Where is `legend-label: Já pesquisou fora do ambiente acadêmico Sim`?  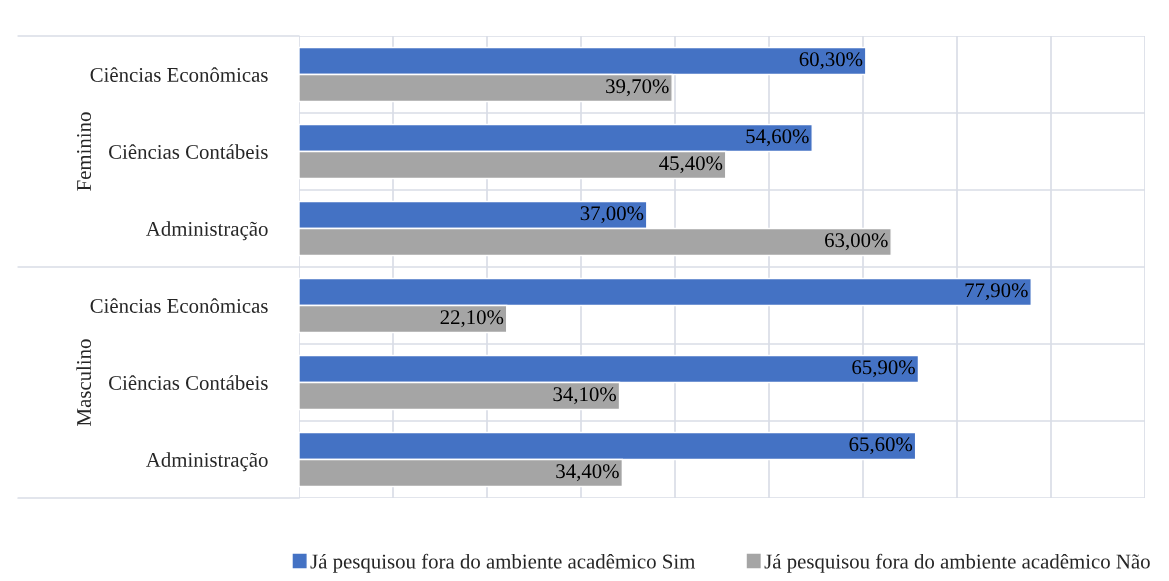
legend-label: Já pesquisou fora do ambiente acadêmico Sim is located at coordinates (503, 563).